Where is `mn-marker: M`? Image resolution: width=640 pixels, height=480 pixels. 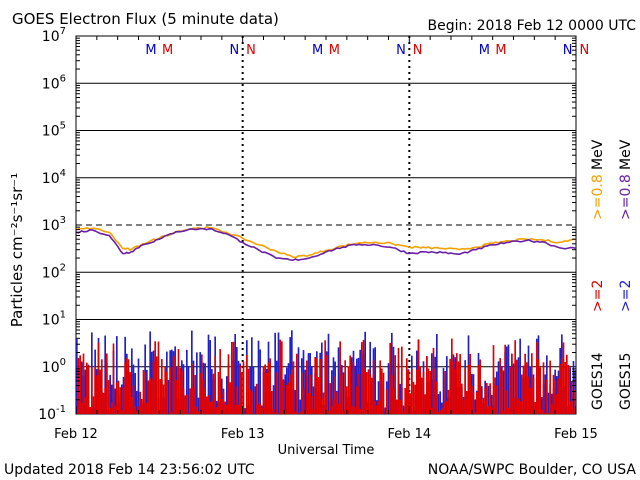 mn-marker: M is located at coordinates (317, 50).